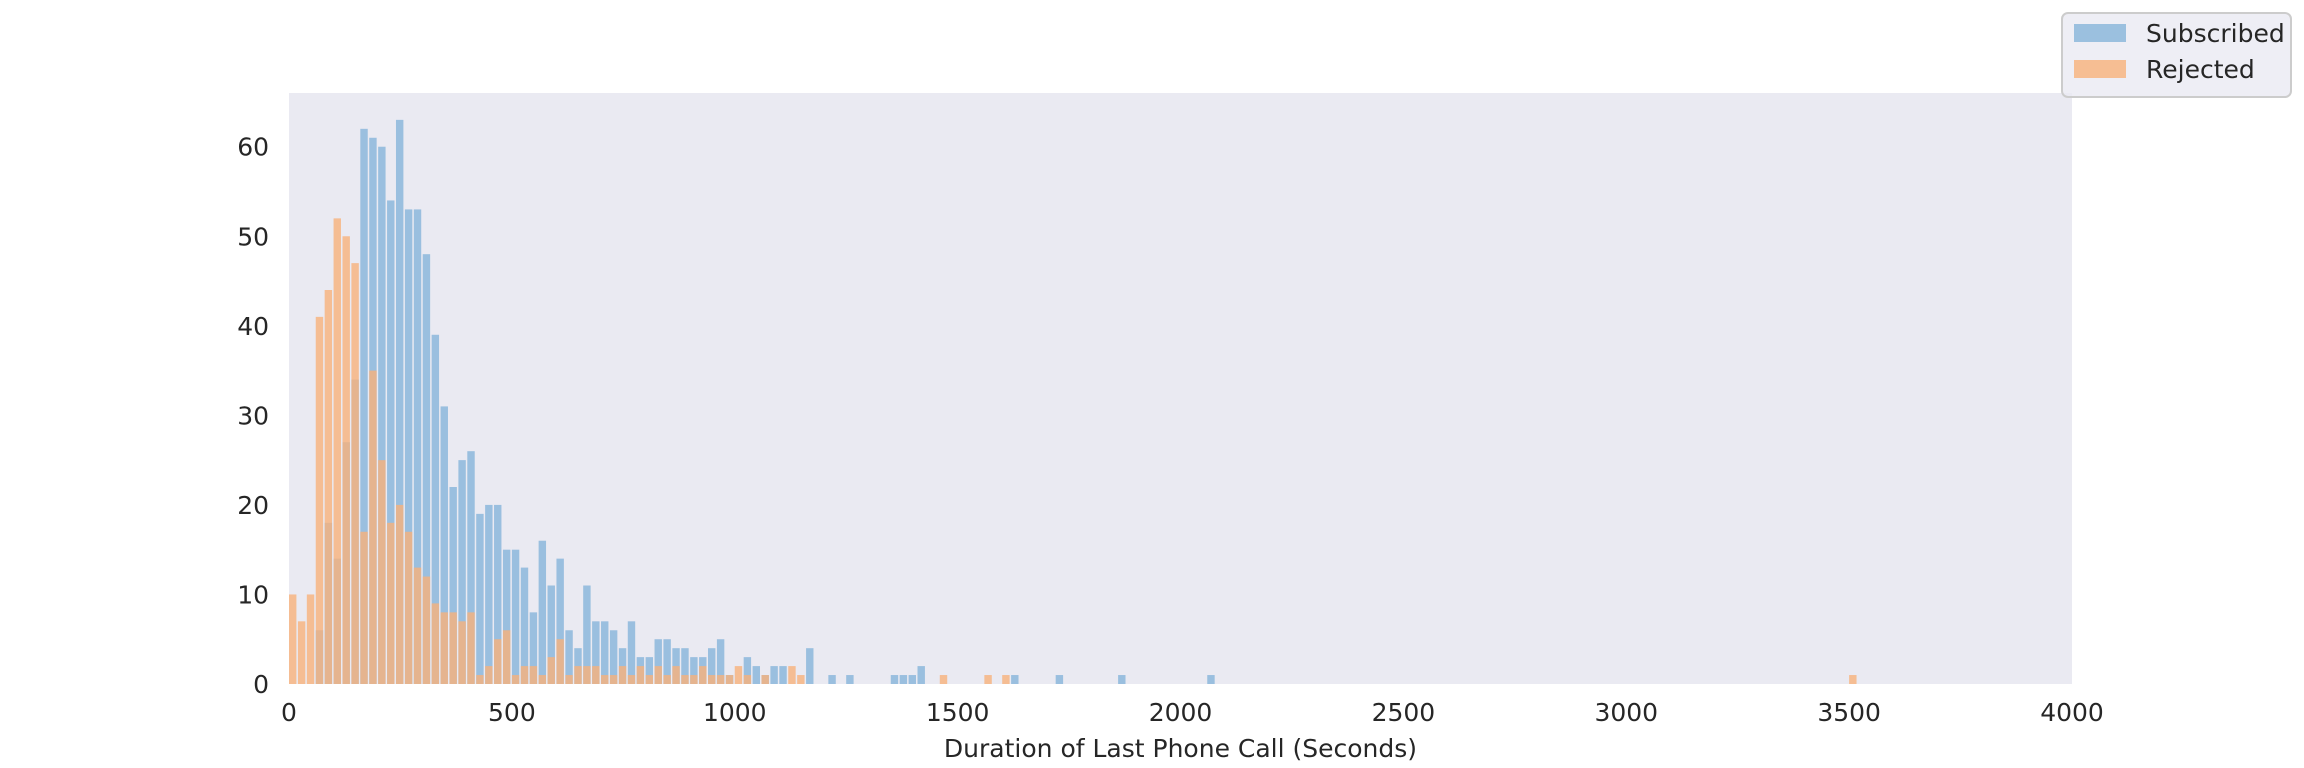 Image resolution: width=2304 pixels, height=768 pixels. I want to click on y-axis-ticks: 0 10 20 30 40 50 60, so click(253, 416).